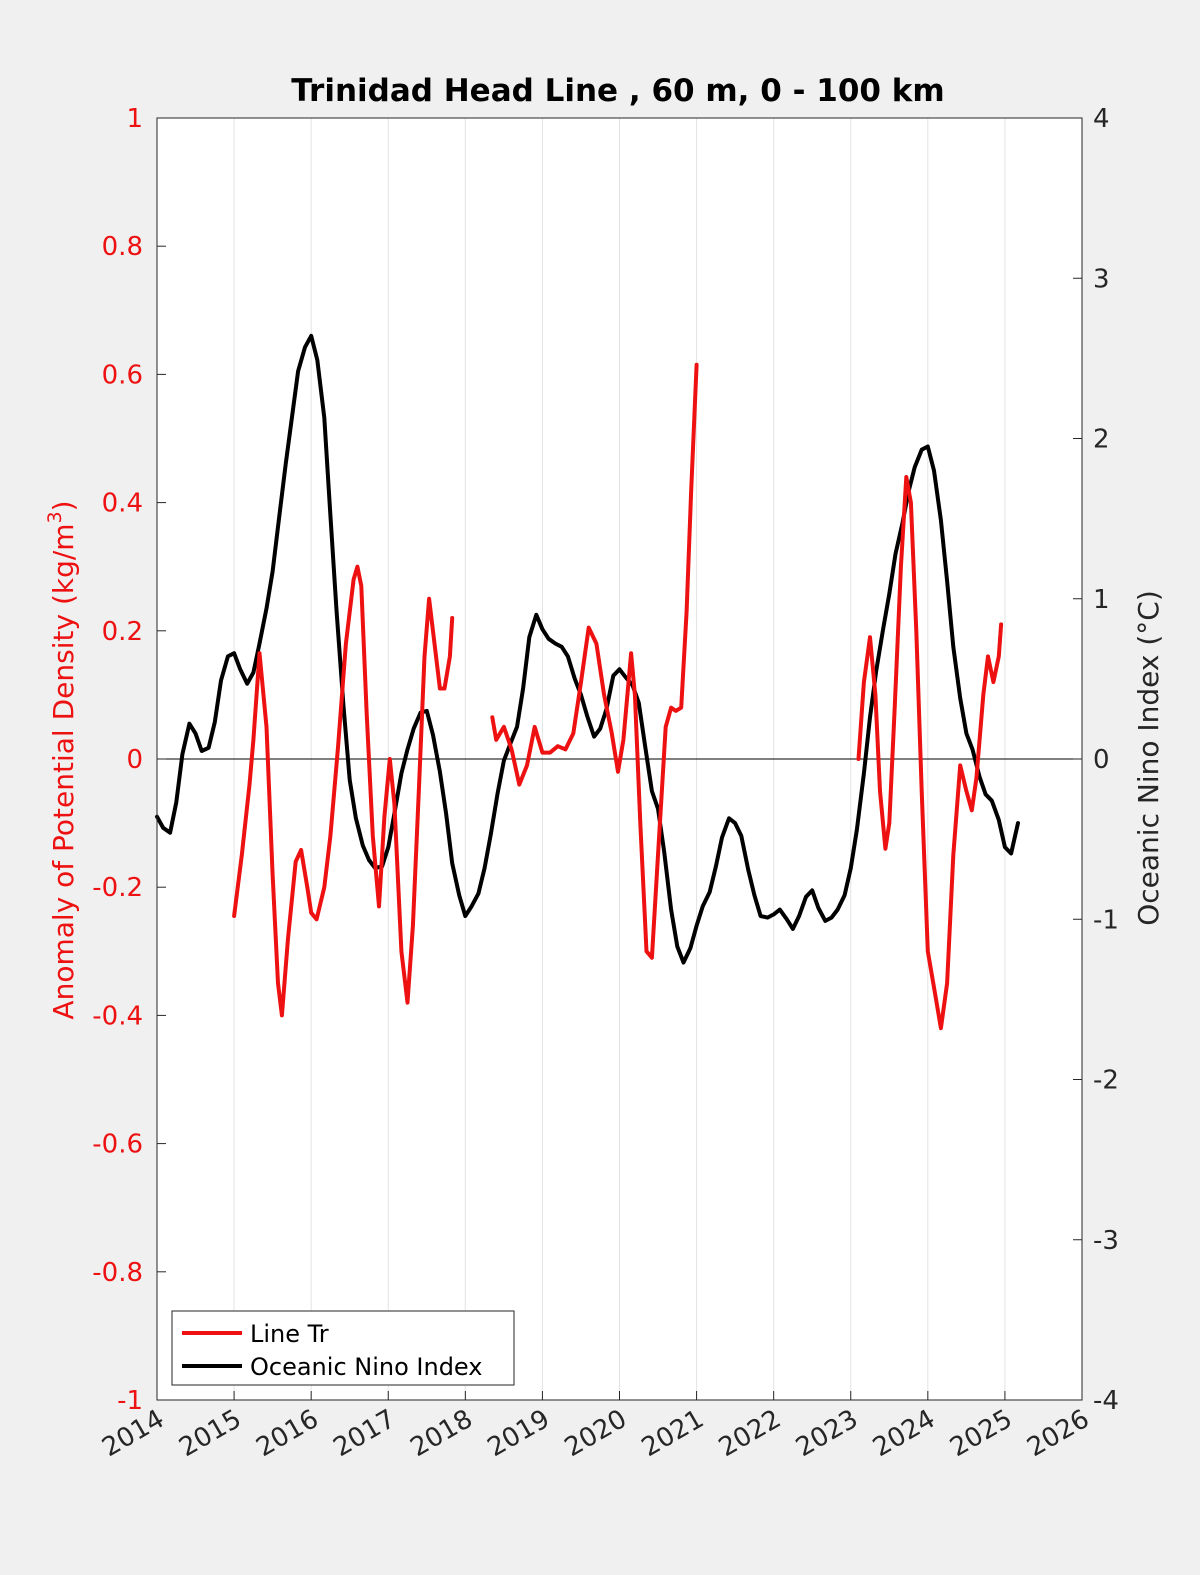 The image size is (1200, 1575). I want to click on left-tick-label: -0.4, so click(117, 1016).